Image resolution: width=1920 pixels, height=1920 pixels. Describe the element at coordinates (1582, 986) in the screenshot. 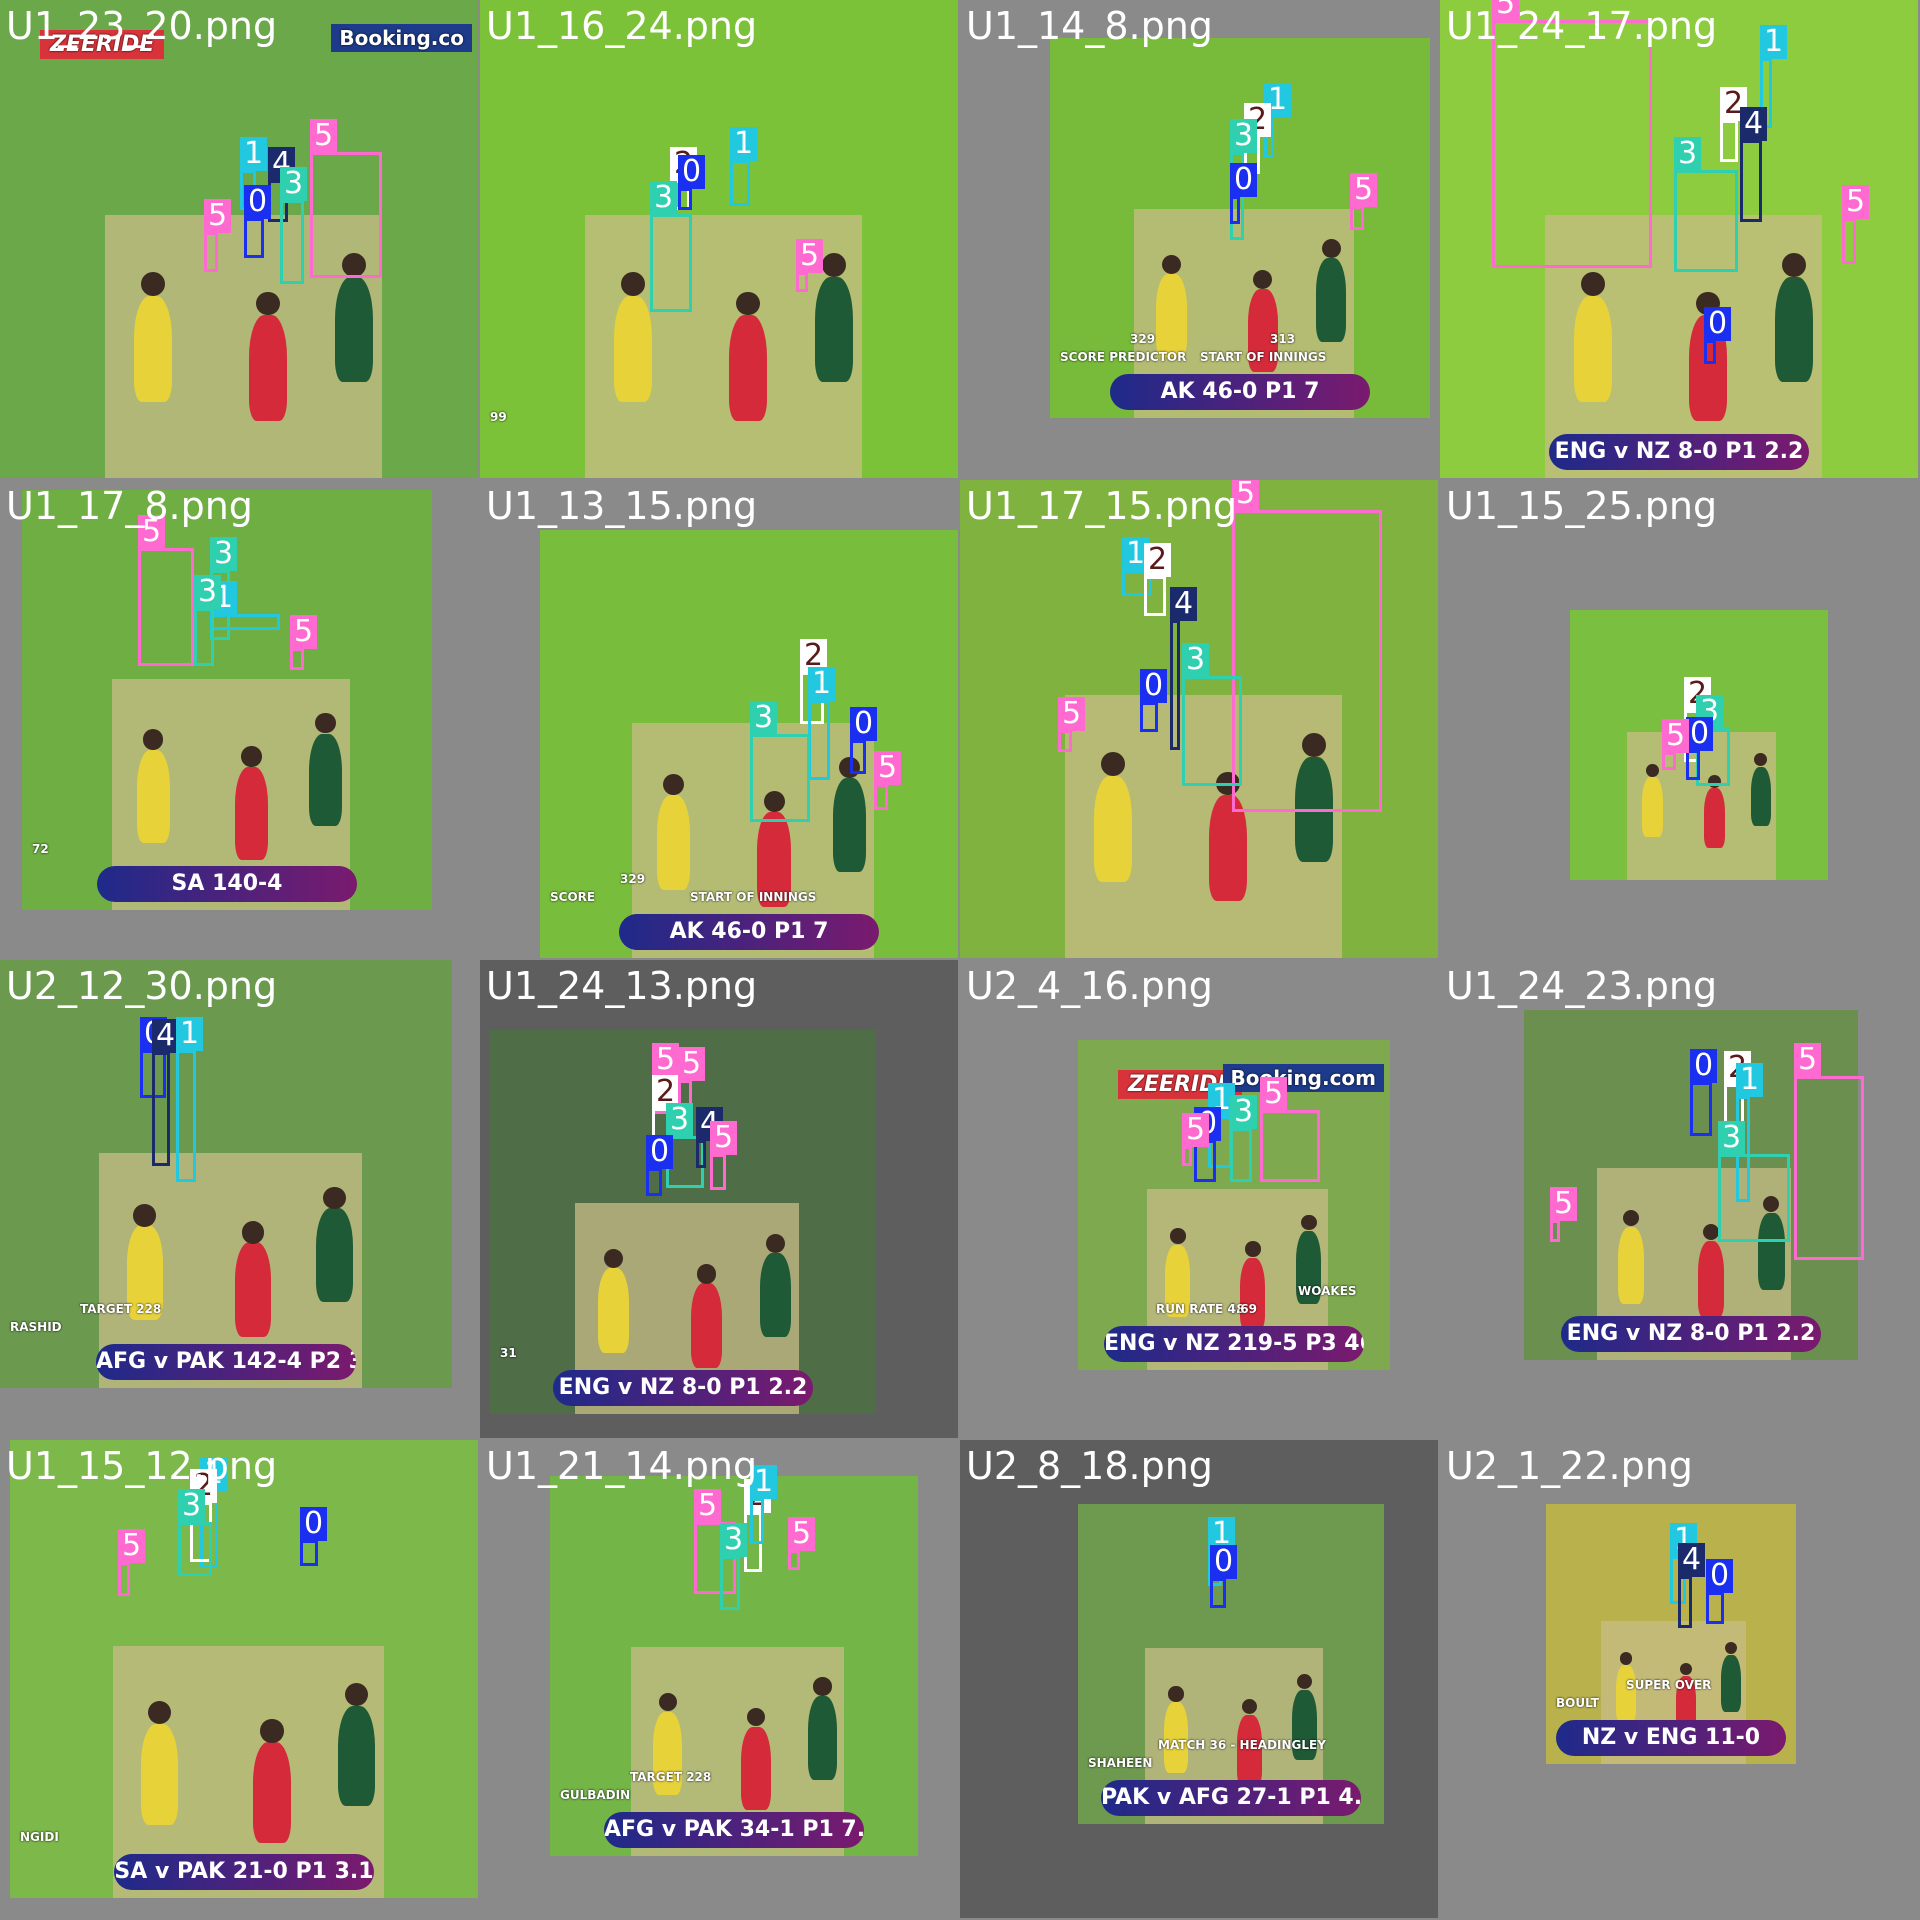

I see `tile-filename: U1_24_23.png` at that location.